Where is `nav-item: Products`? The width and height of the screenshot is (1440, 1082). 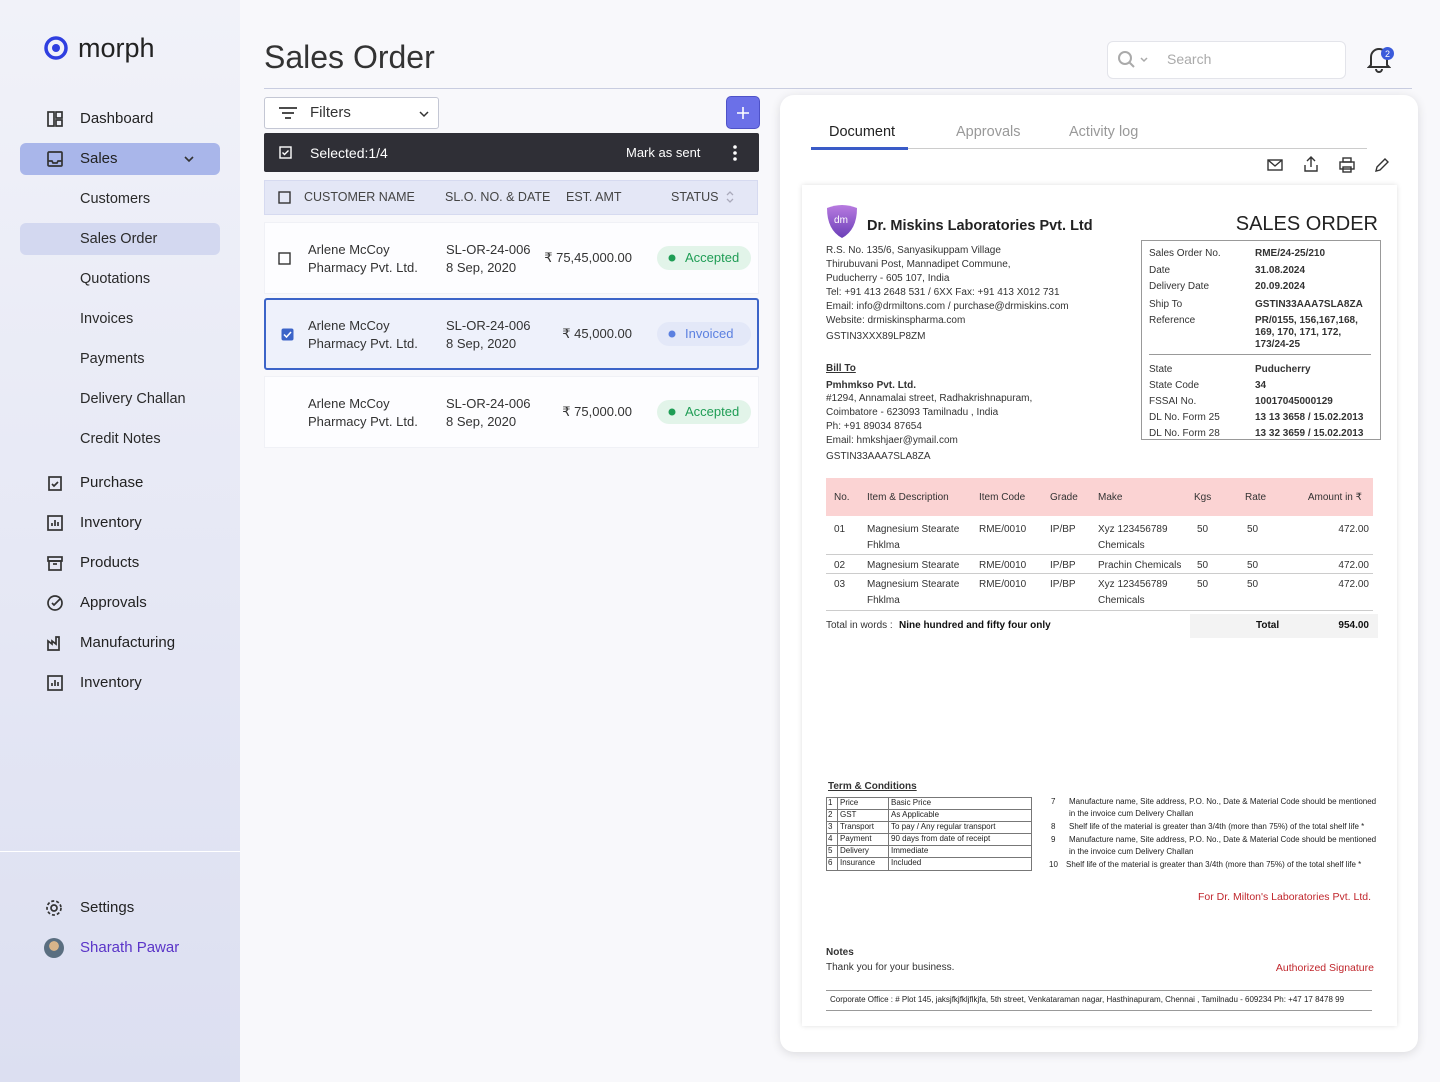 nav-item: Products is located at coordinates (110, 562).